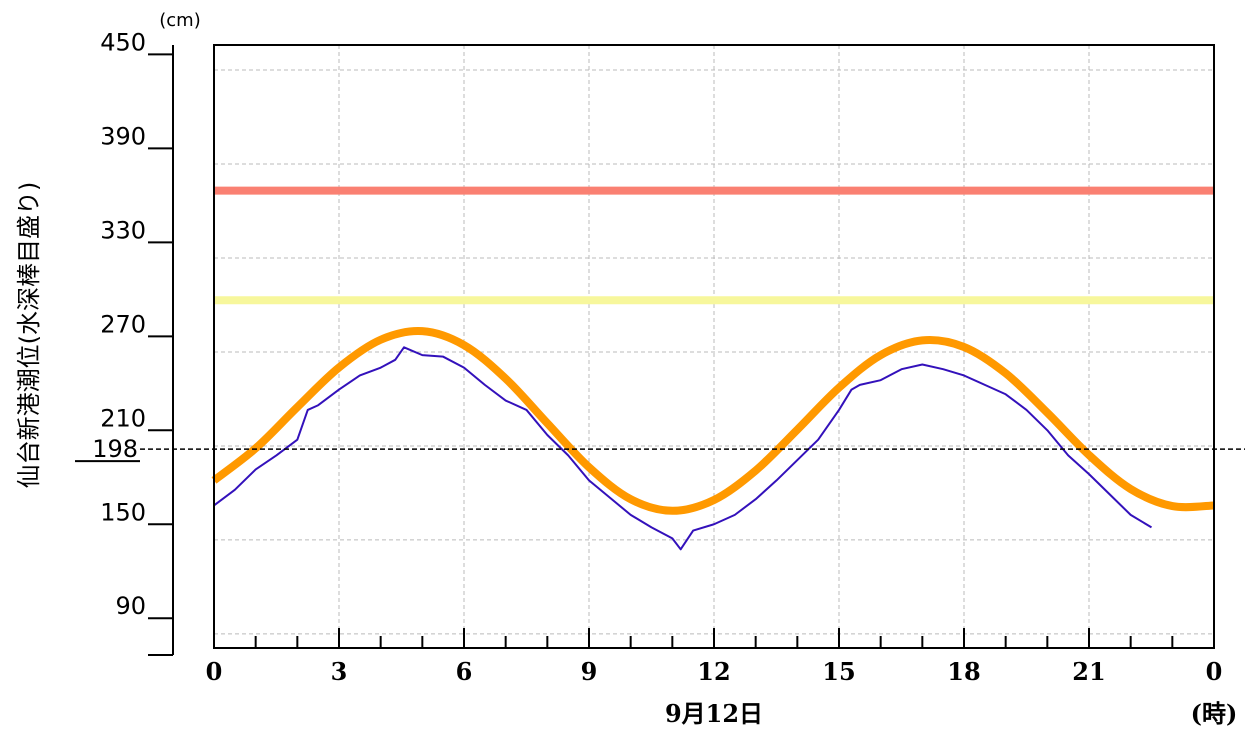 The height and width of the screenshot is (731, 1245). Describe the element at coordinates (339, 671) in the screenshot. I see `x-tick-label: 3` at that location.